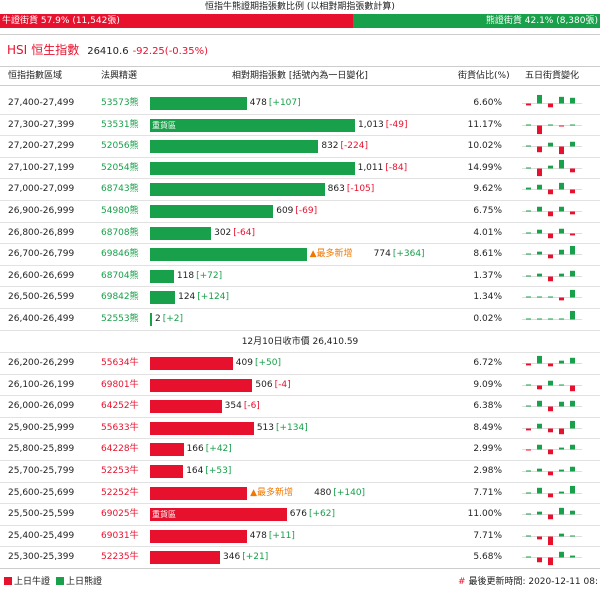  I want to click on product-code-link: 52553熊, so click(120, 319).